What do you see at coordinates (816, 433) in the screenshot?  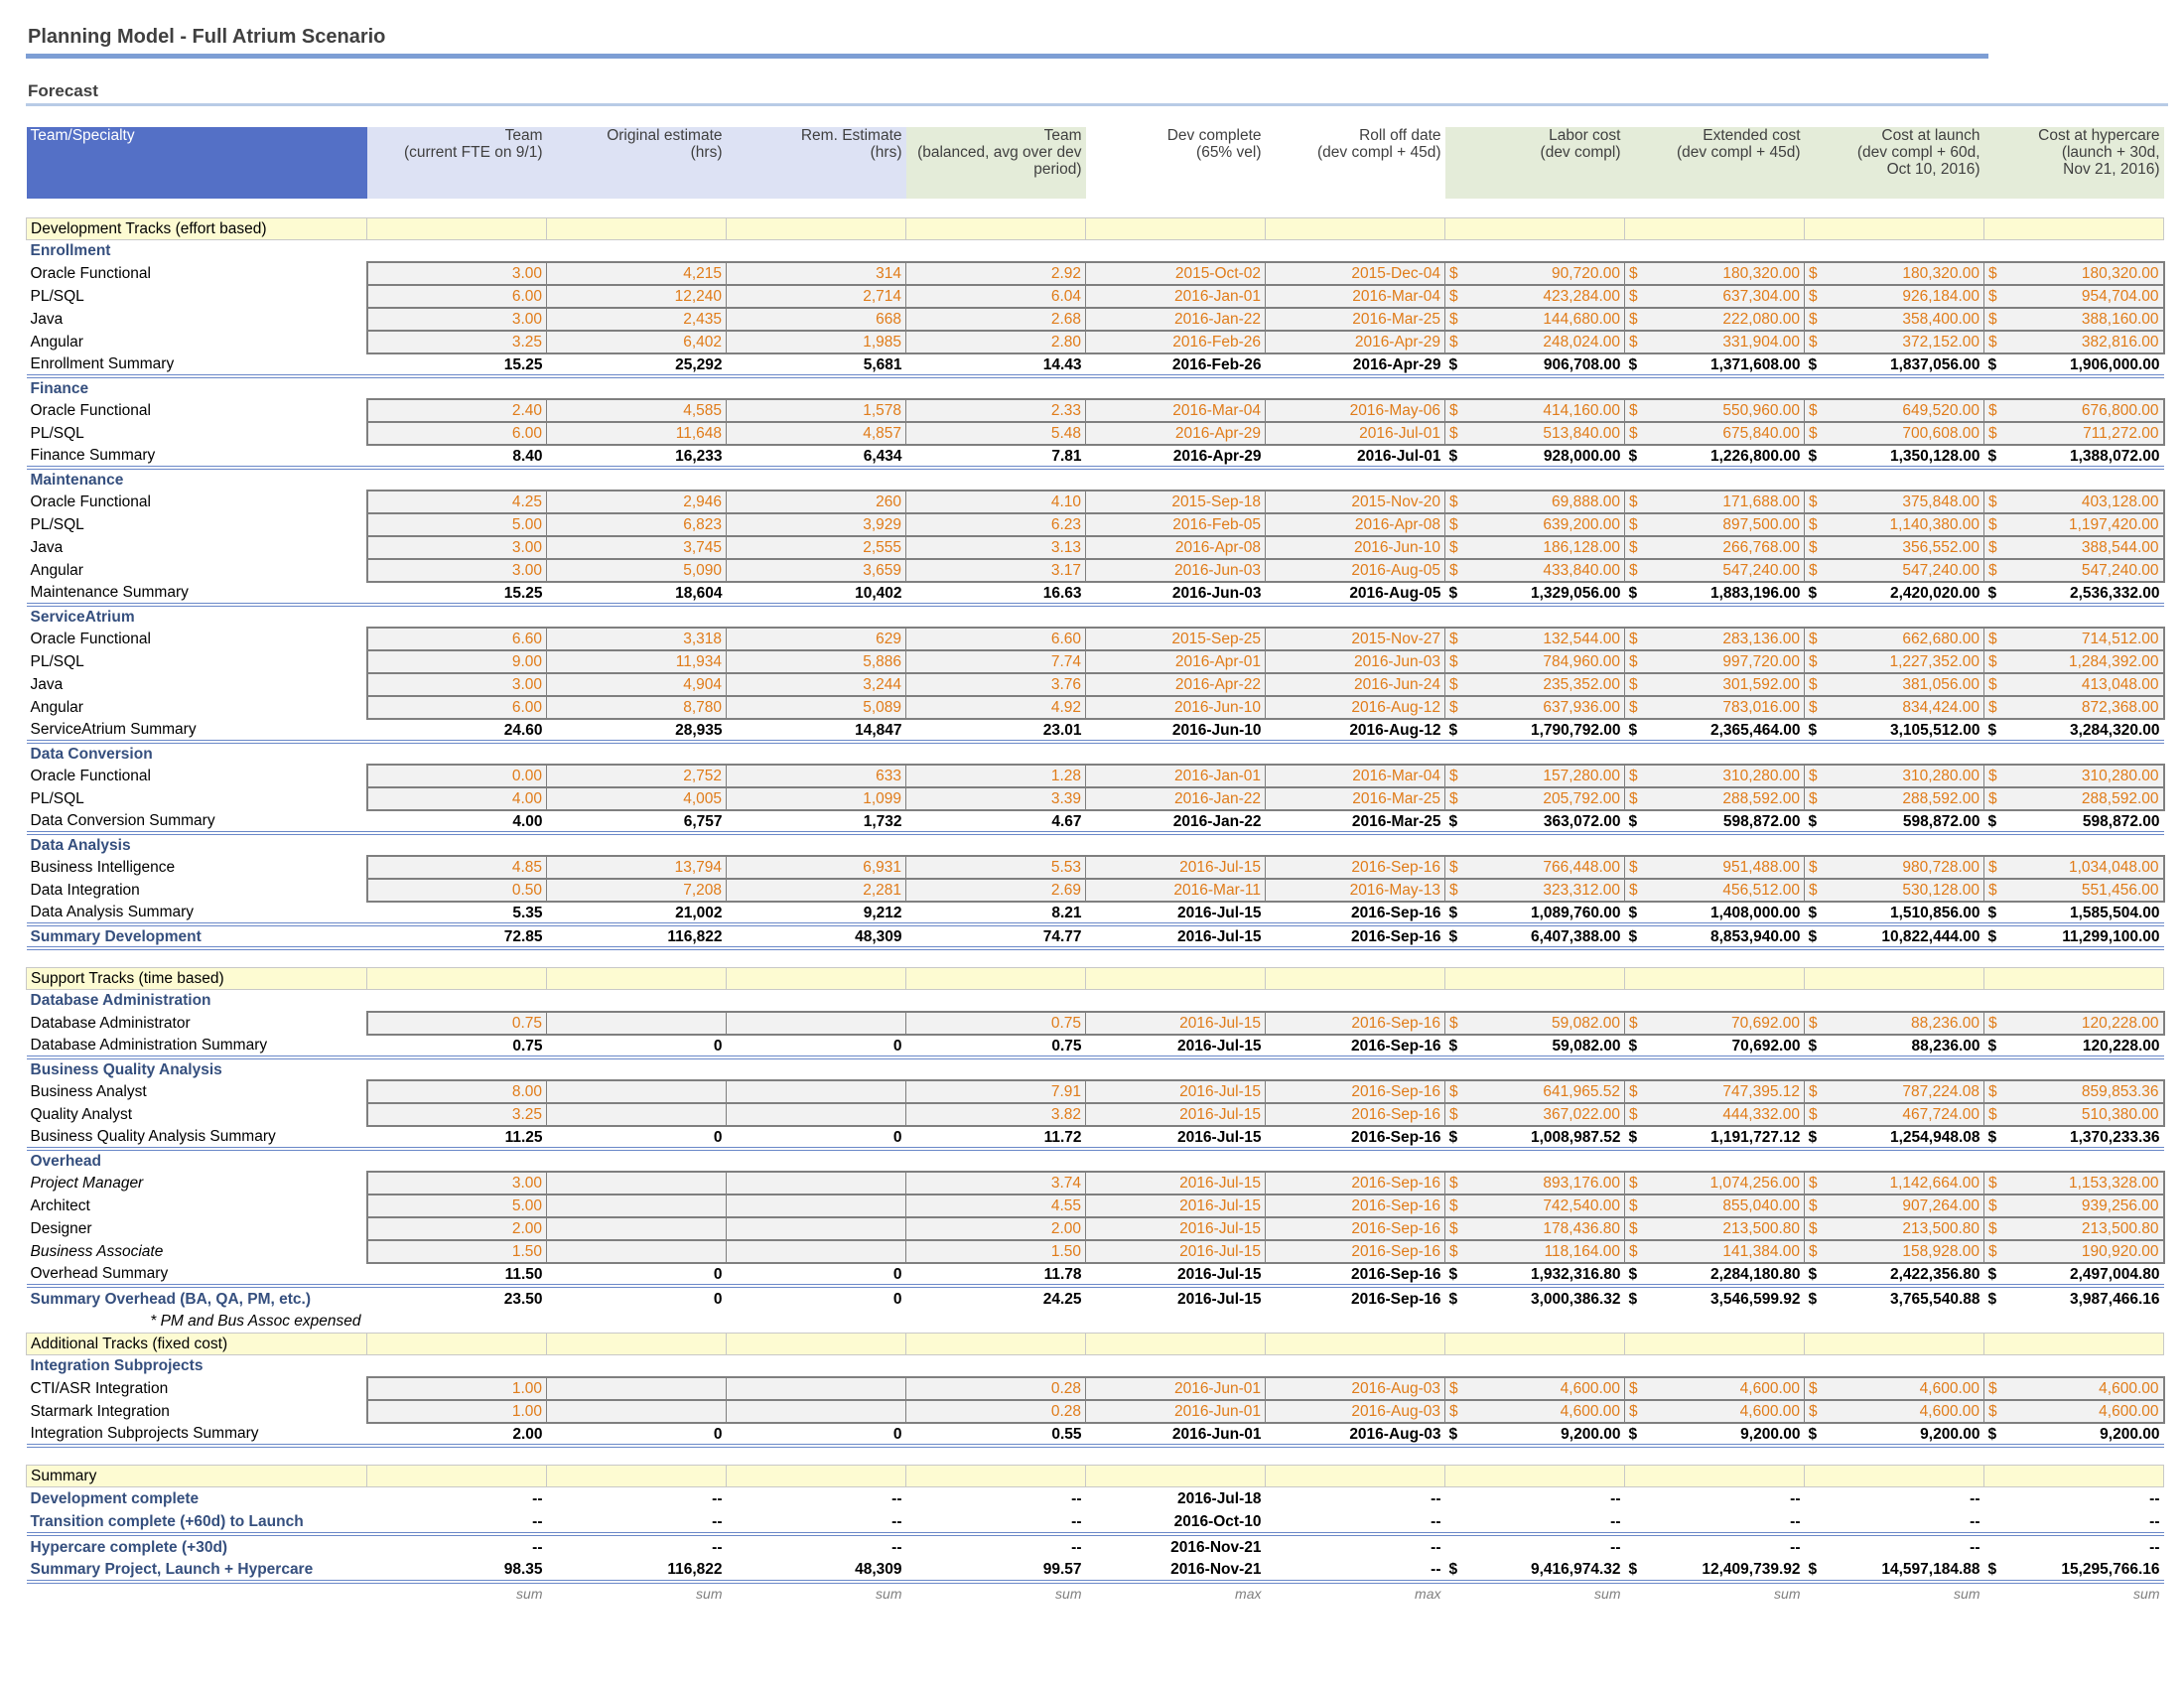 I see `value-cell: 4,857` at bounding box center [816, 433].